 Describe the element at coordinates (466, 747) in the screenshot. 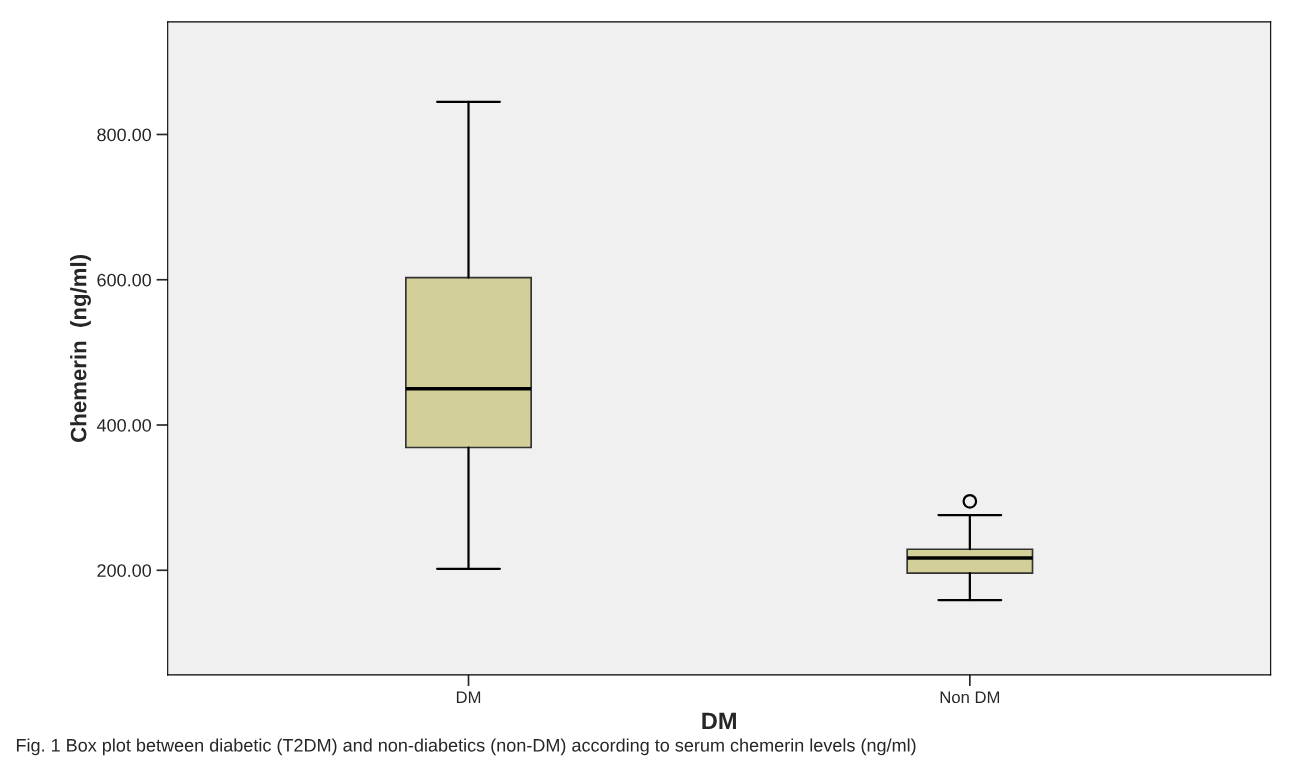

I see `caption: Fig. 1 Box plot between diabetic (T2DM) and non-diabetics (non-DM) according to serum chemerin levels (ng/ml)` at that location.